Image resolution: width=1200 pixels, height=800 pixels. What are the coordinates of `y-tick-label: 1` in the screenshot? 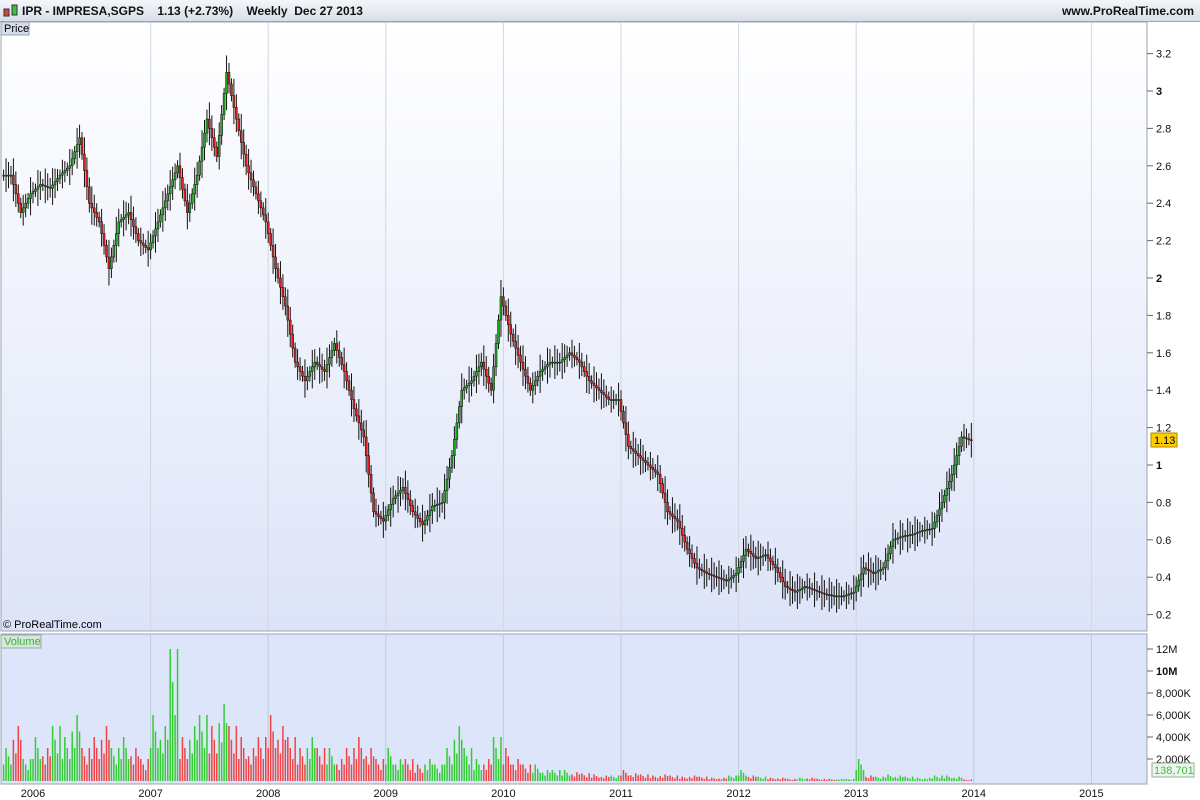 It's located at (1159, 466).